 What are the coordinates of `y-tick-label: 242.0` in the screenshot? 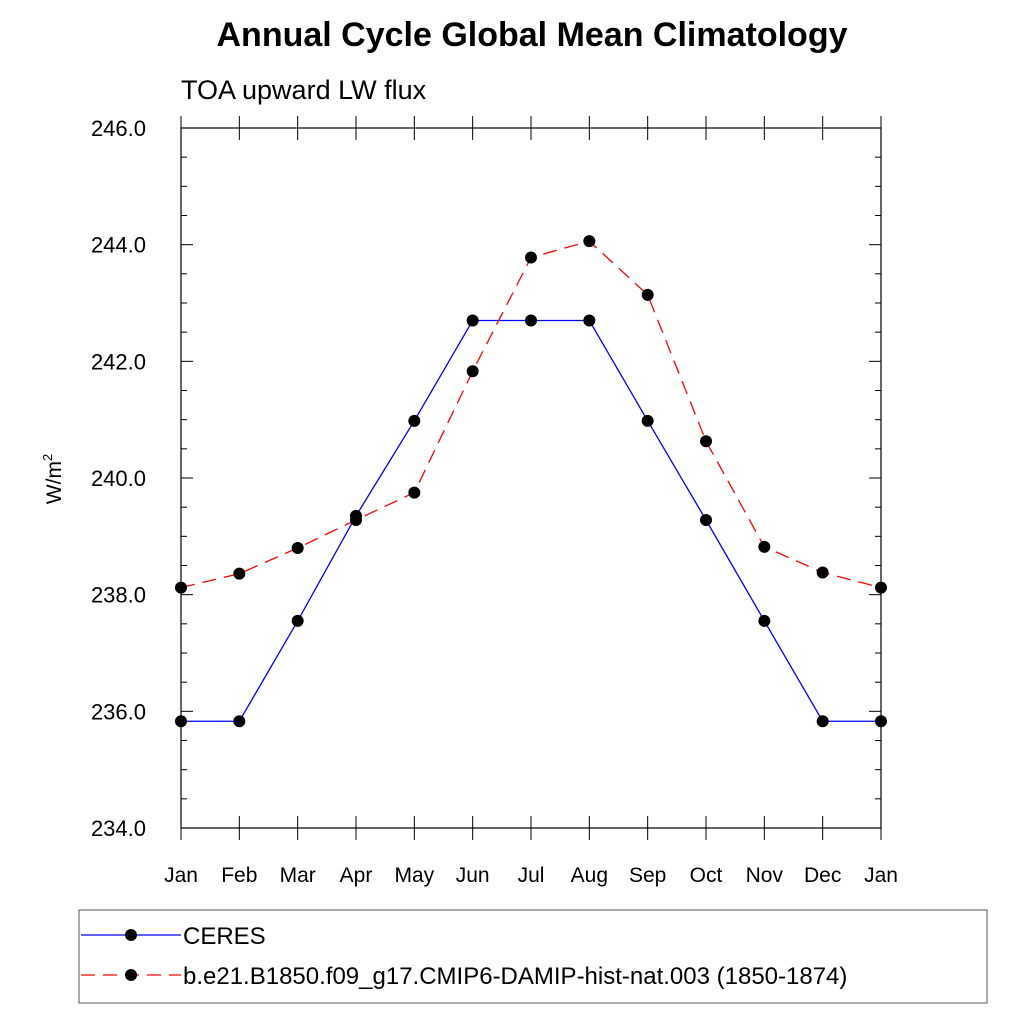 It's located at (118, 361).